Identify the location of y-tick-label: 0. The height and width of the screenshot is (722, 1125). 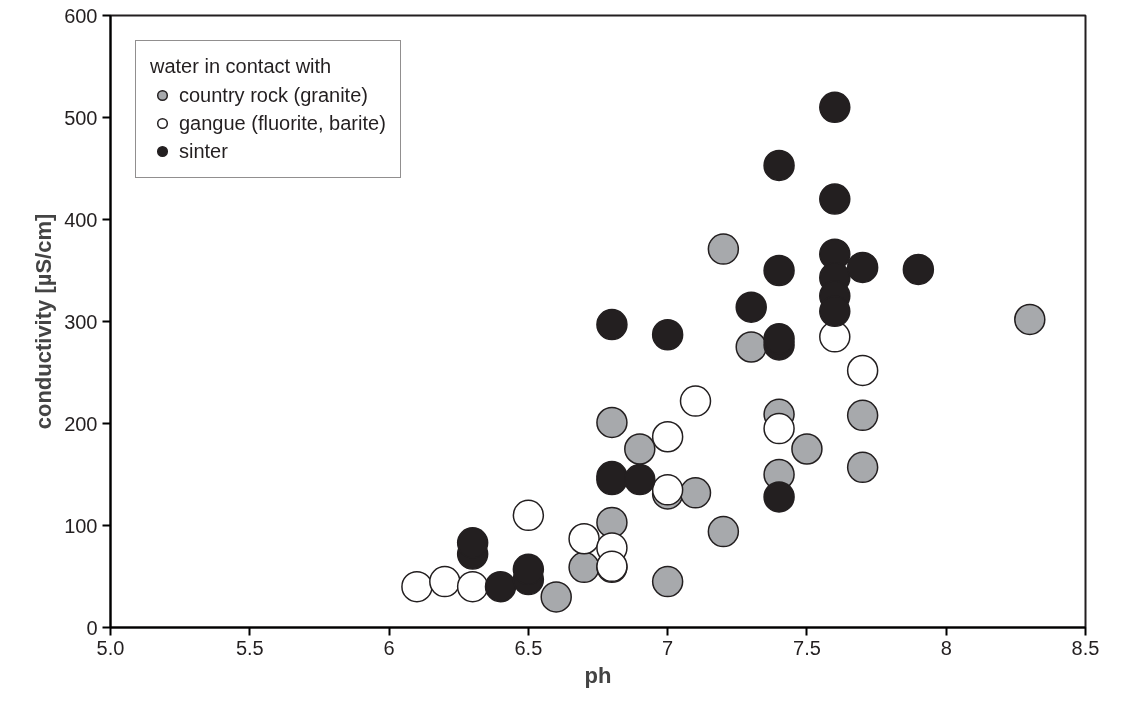
(92, 627).